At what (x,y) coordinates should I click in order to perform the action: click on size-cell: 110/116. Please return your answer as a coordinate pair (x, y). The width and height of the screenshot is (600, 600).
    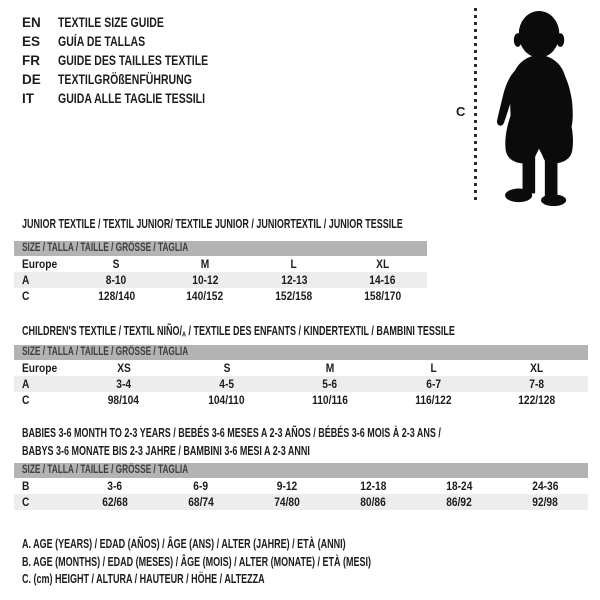
    Looking at the image, I should click on (330, 400).